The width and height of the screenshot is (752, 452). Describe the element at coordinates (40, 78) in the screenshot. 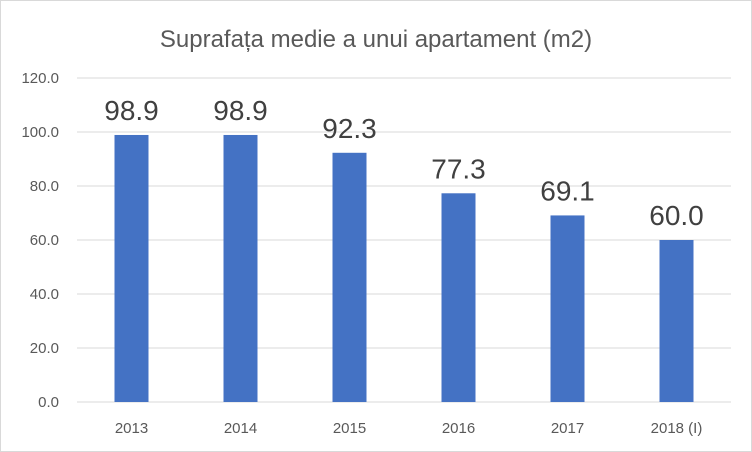

I see `y-tick-label: 120.0` at that location.